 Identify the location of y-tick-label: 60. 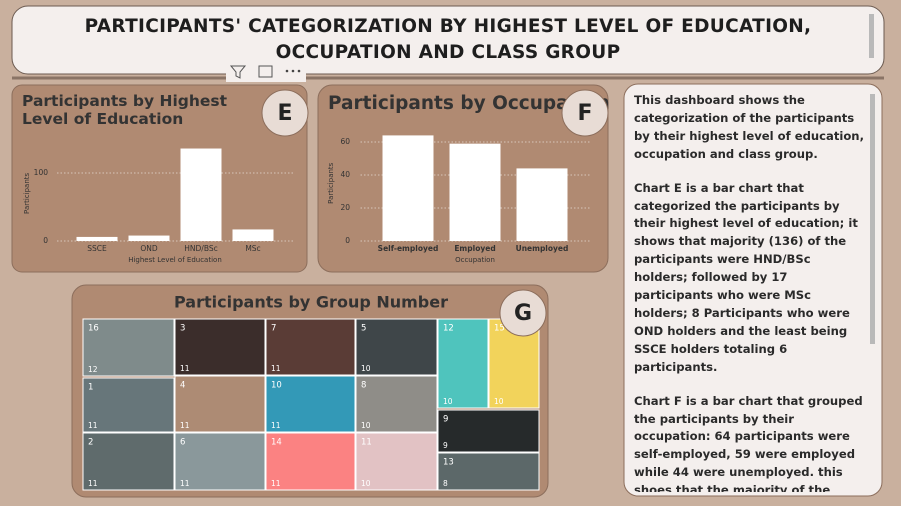
(345, 141).